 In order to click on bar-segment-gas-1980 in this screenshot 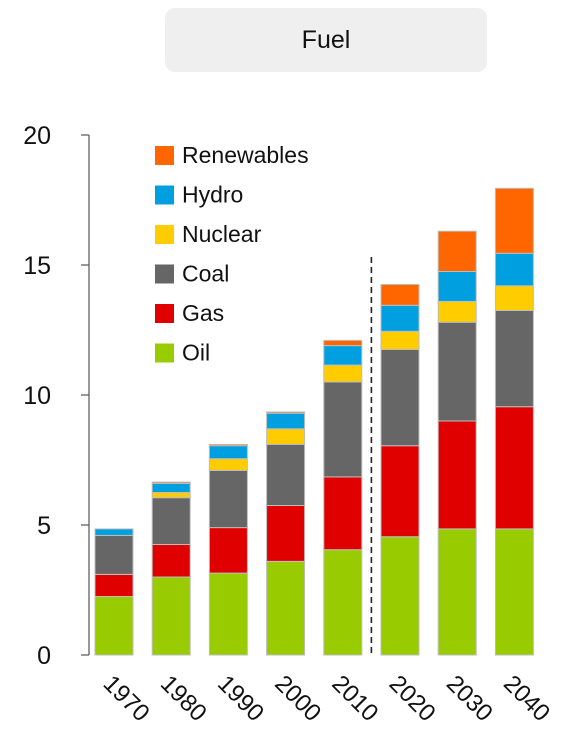, I will do `click(171, 561)`.